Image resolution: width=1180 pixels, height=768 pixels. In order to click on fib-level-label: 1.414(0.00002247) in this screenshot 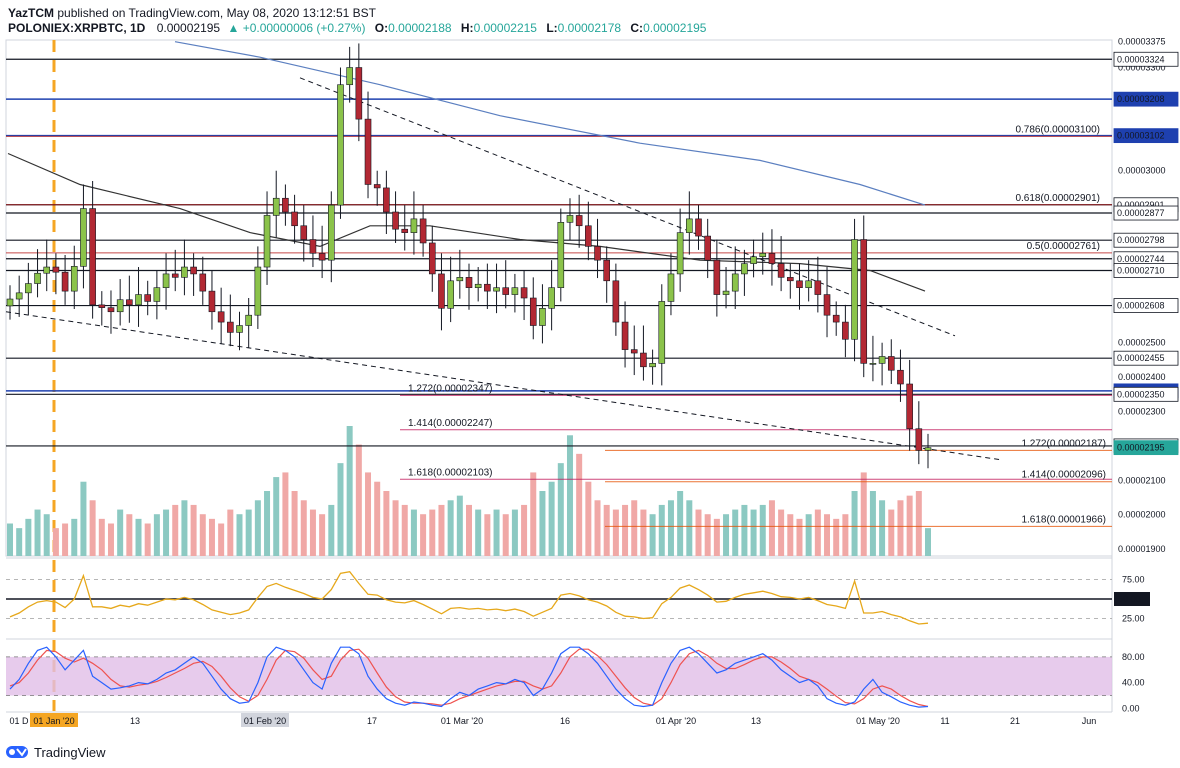, I will do `click(450, 423)`.